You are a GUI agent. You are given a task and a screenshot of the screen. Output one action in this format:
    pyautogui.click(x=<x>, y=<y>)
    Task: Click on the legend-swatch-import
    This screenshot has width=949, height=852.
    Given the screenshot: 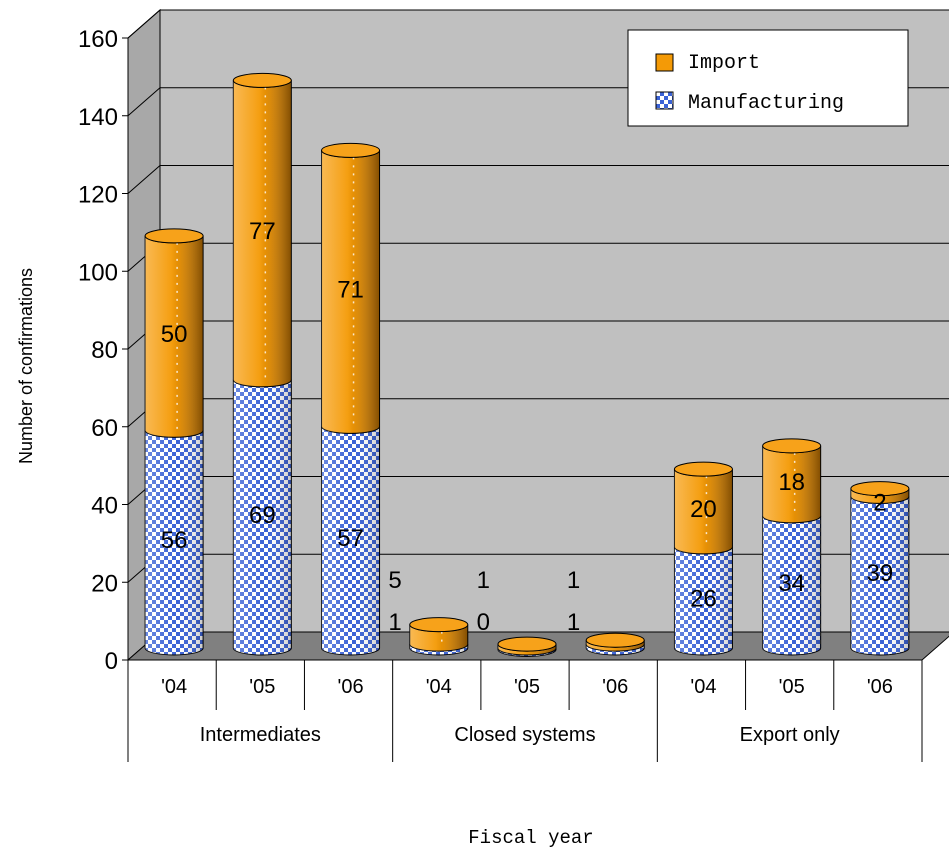 What is the action you would take?
    pyautogui.click(x=664, y=62)
    